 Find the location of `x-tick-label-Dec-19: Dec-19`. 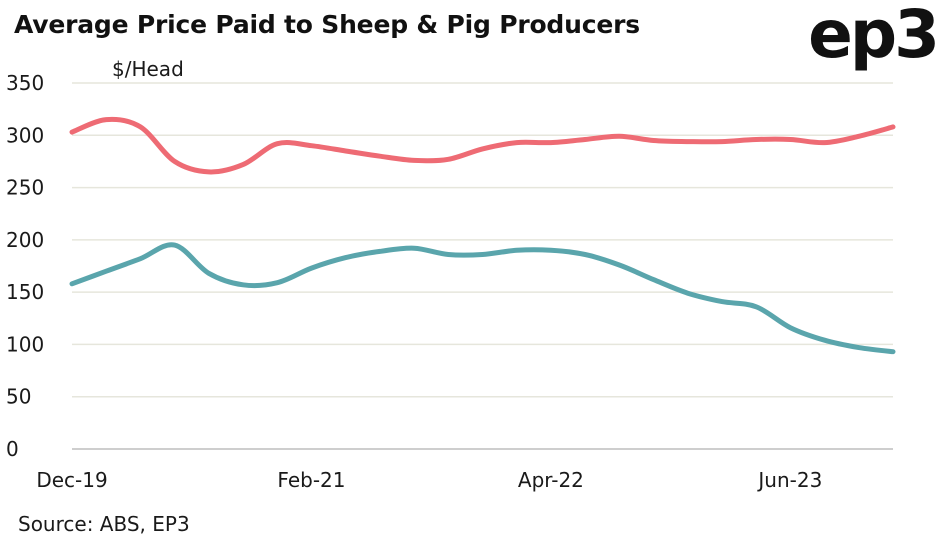

x-tick-label-Dec-19: Dec-19 is located at coordinates (71, 480).